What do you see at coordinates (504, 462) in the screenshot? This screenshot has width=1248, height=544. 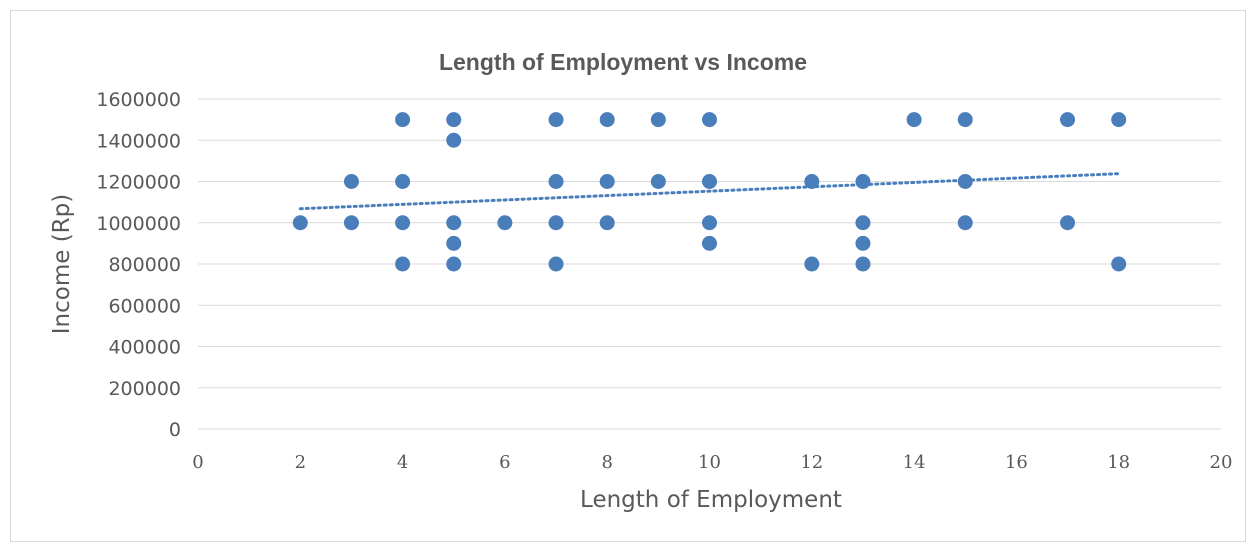 I see `x-tick-label: 6` at bounding box center [504, 462].